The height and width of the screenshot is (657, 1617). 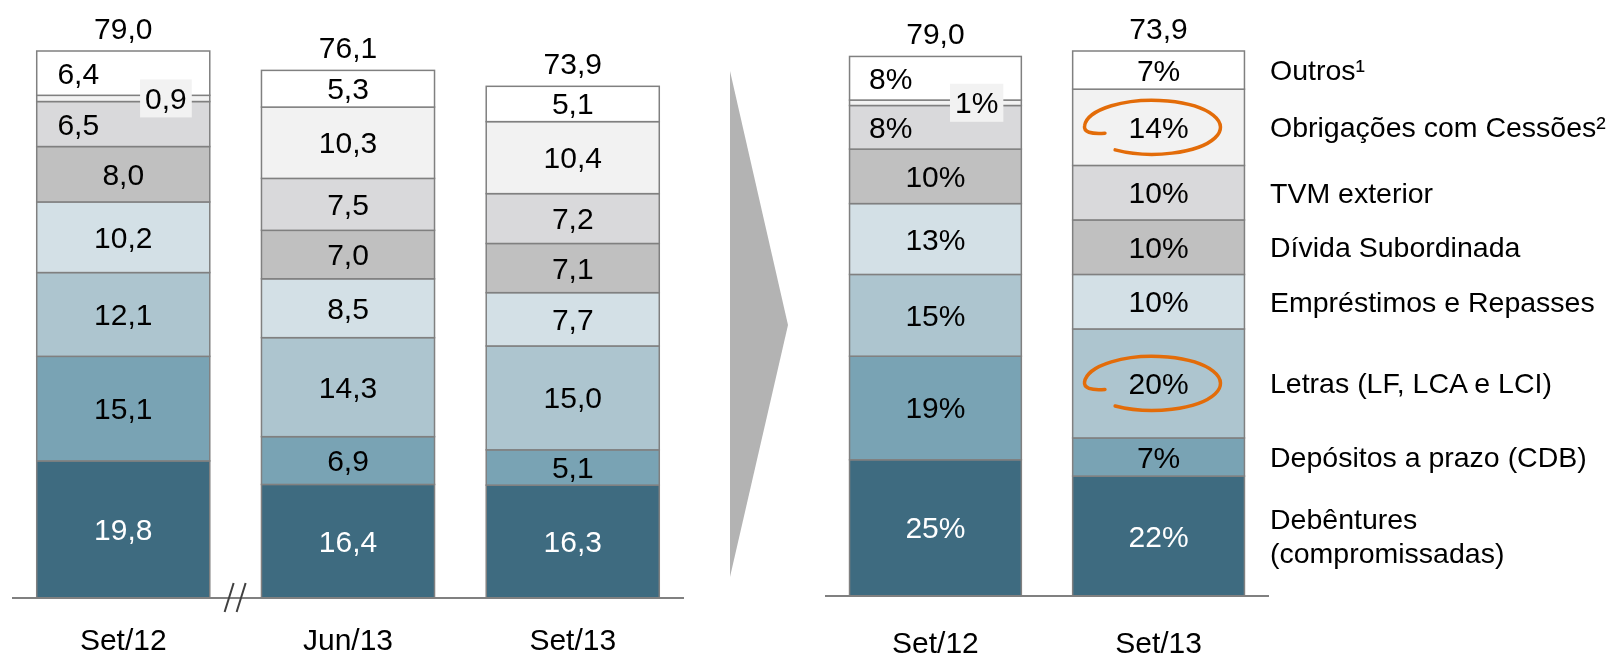 What do you see at coordinates (348, 89) in the screenshot?
I see `data-label: 5,3` at bounding box center [348, 89].